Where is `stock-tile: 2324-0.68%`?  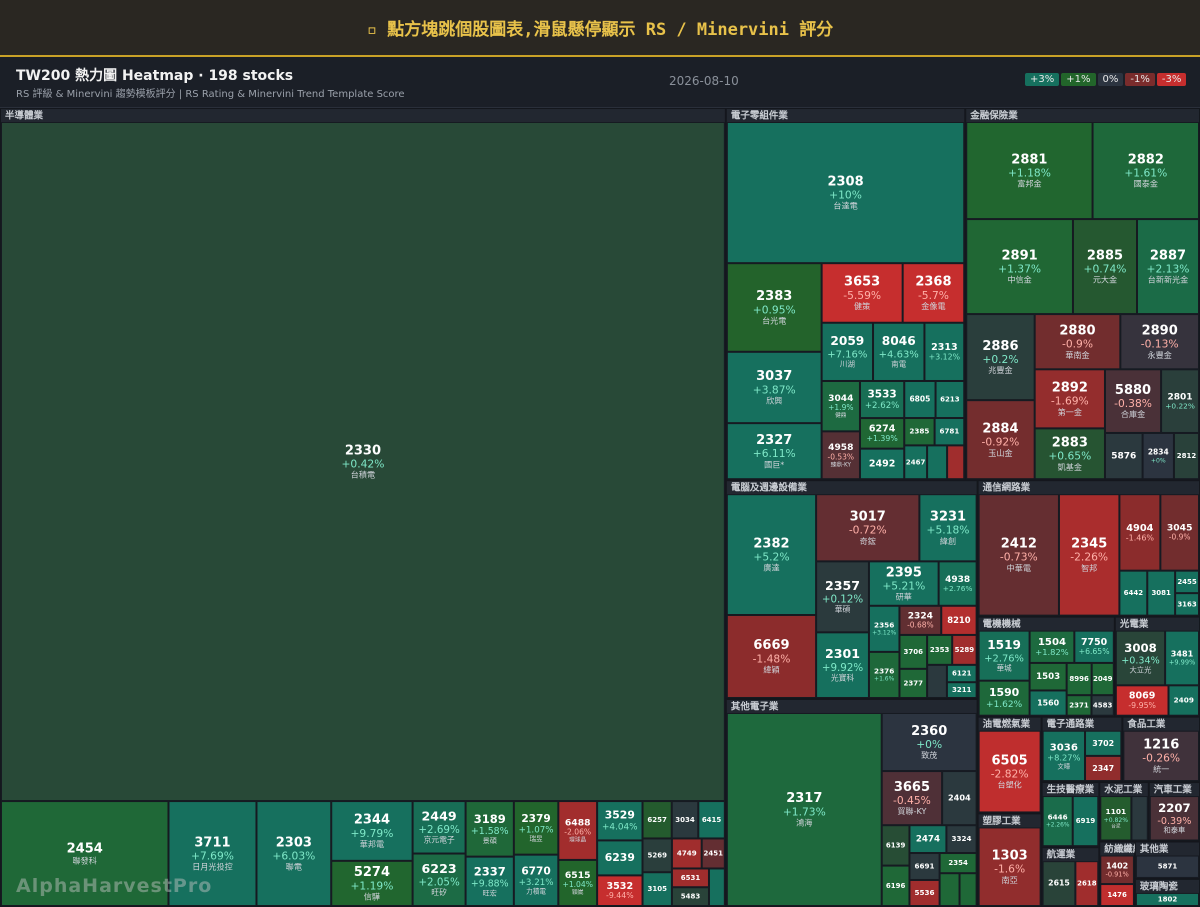 stock-tile: 2324-0.68% is located at coordinates (920, 620).